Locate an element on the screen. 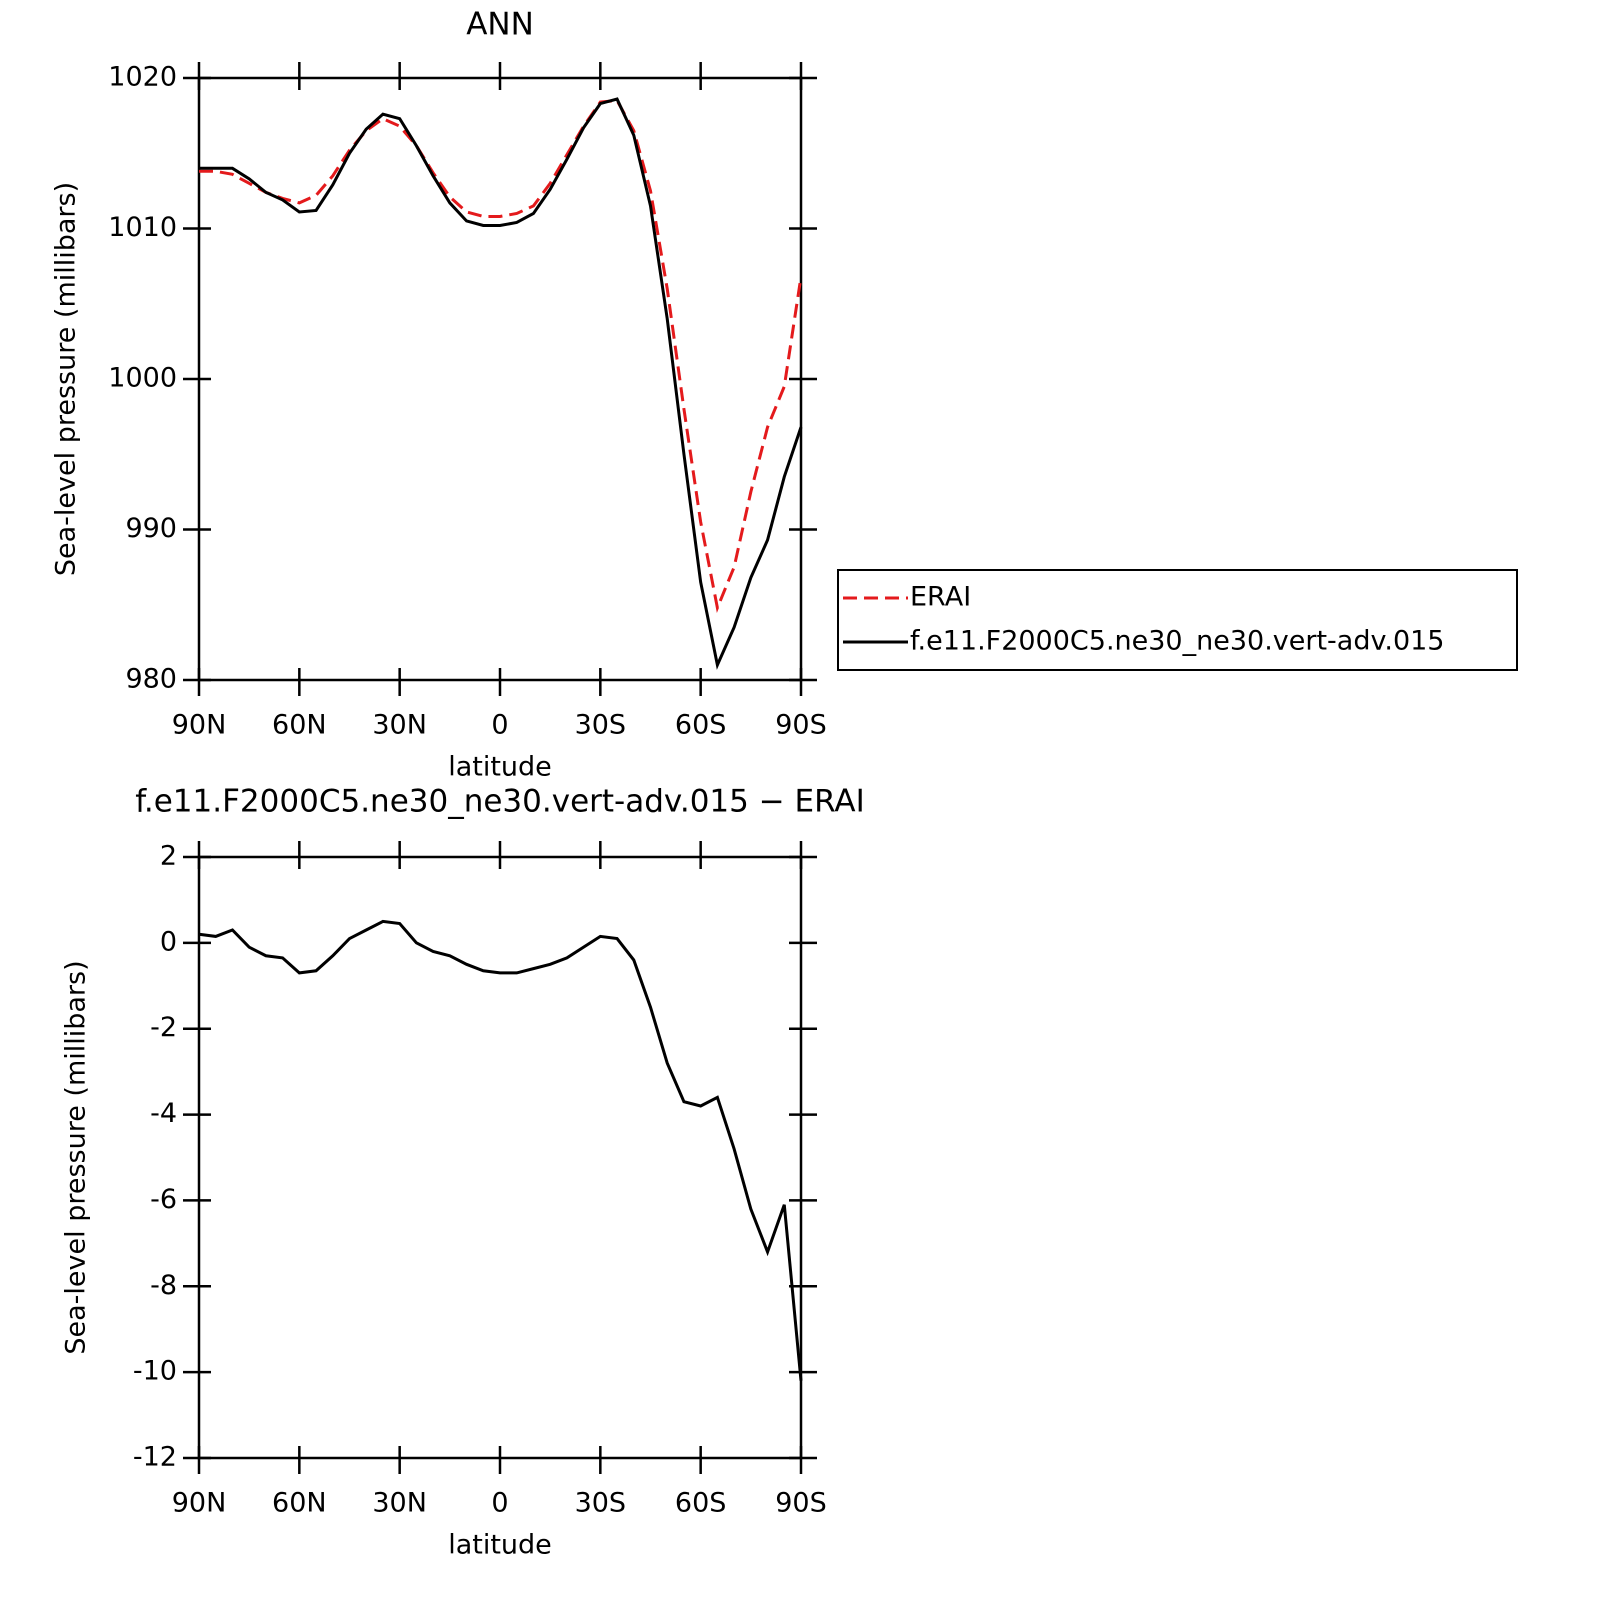 The image size is (1603, 1603). y-tick-label: -4 is located at coordinates (163, 1113).